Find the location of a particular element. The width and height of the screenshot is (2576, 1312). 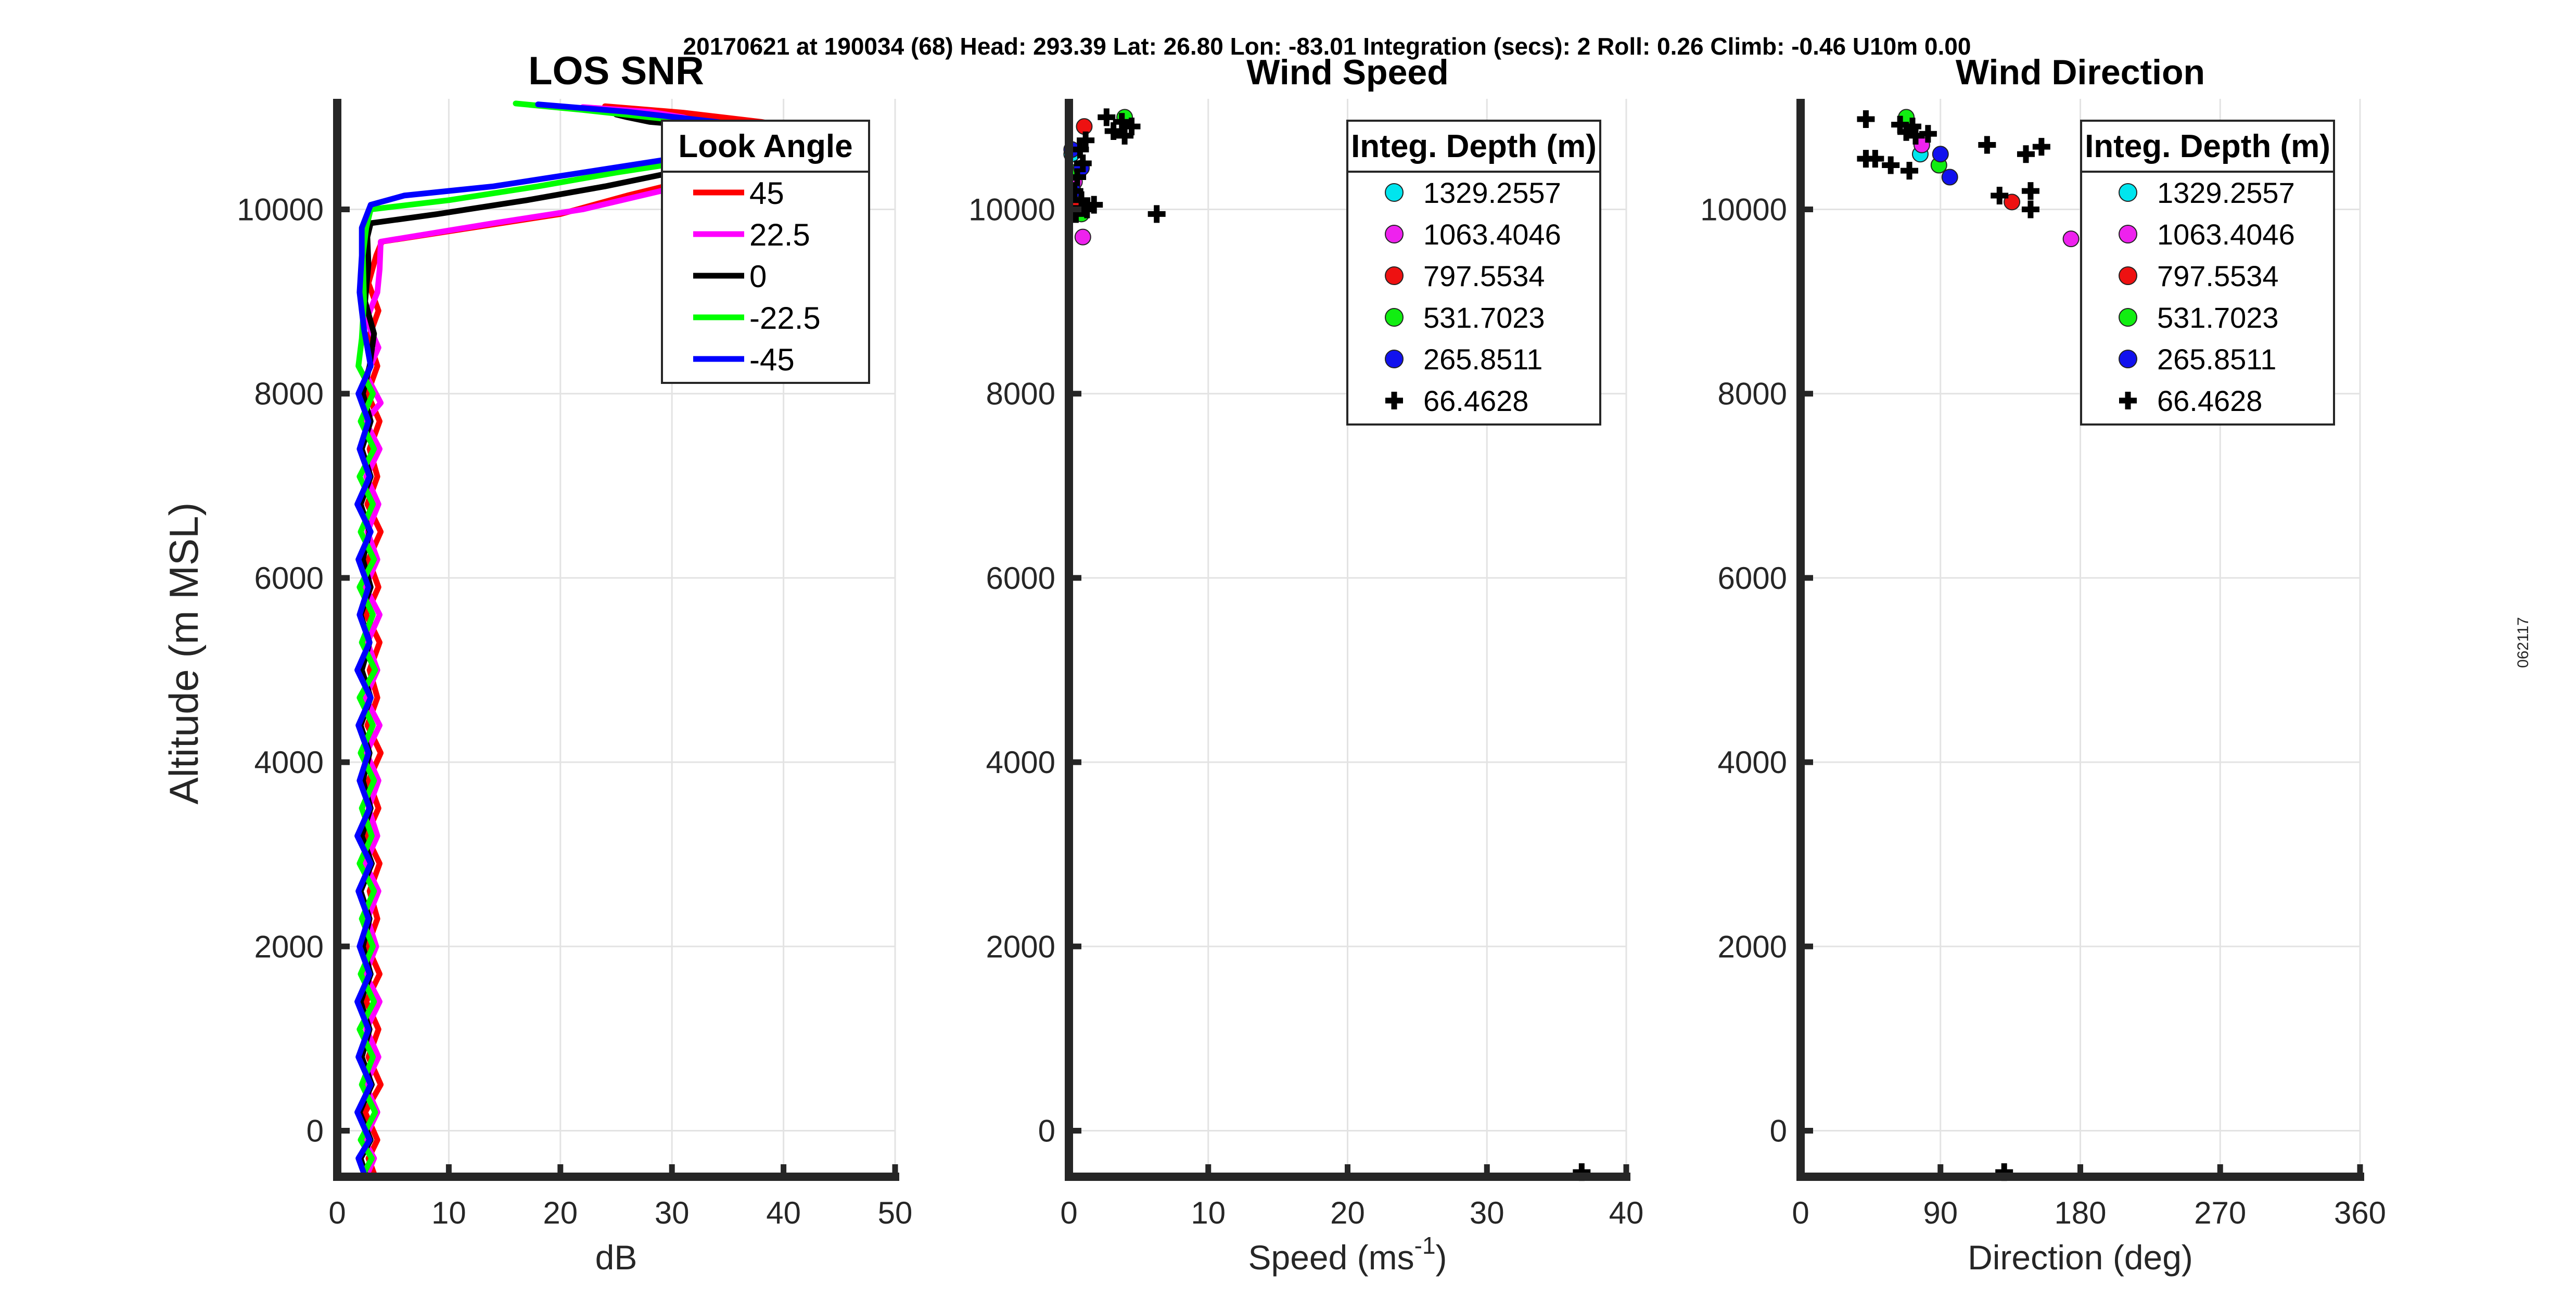

legend-box is located at coordinates (765, 252).